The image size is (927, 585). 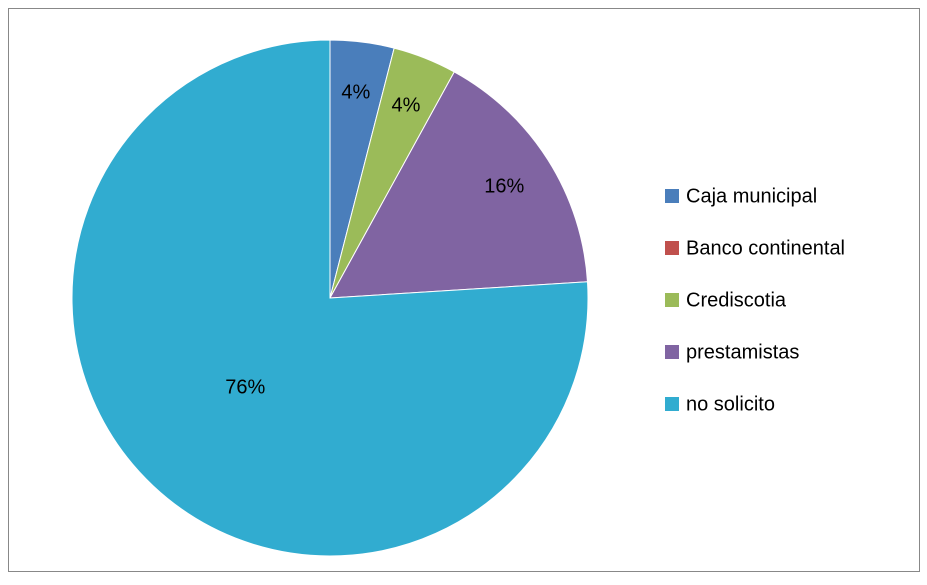 I want to click on data-label: 76%, so click(x=245, y=388).